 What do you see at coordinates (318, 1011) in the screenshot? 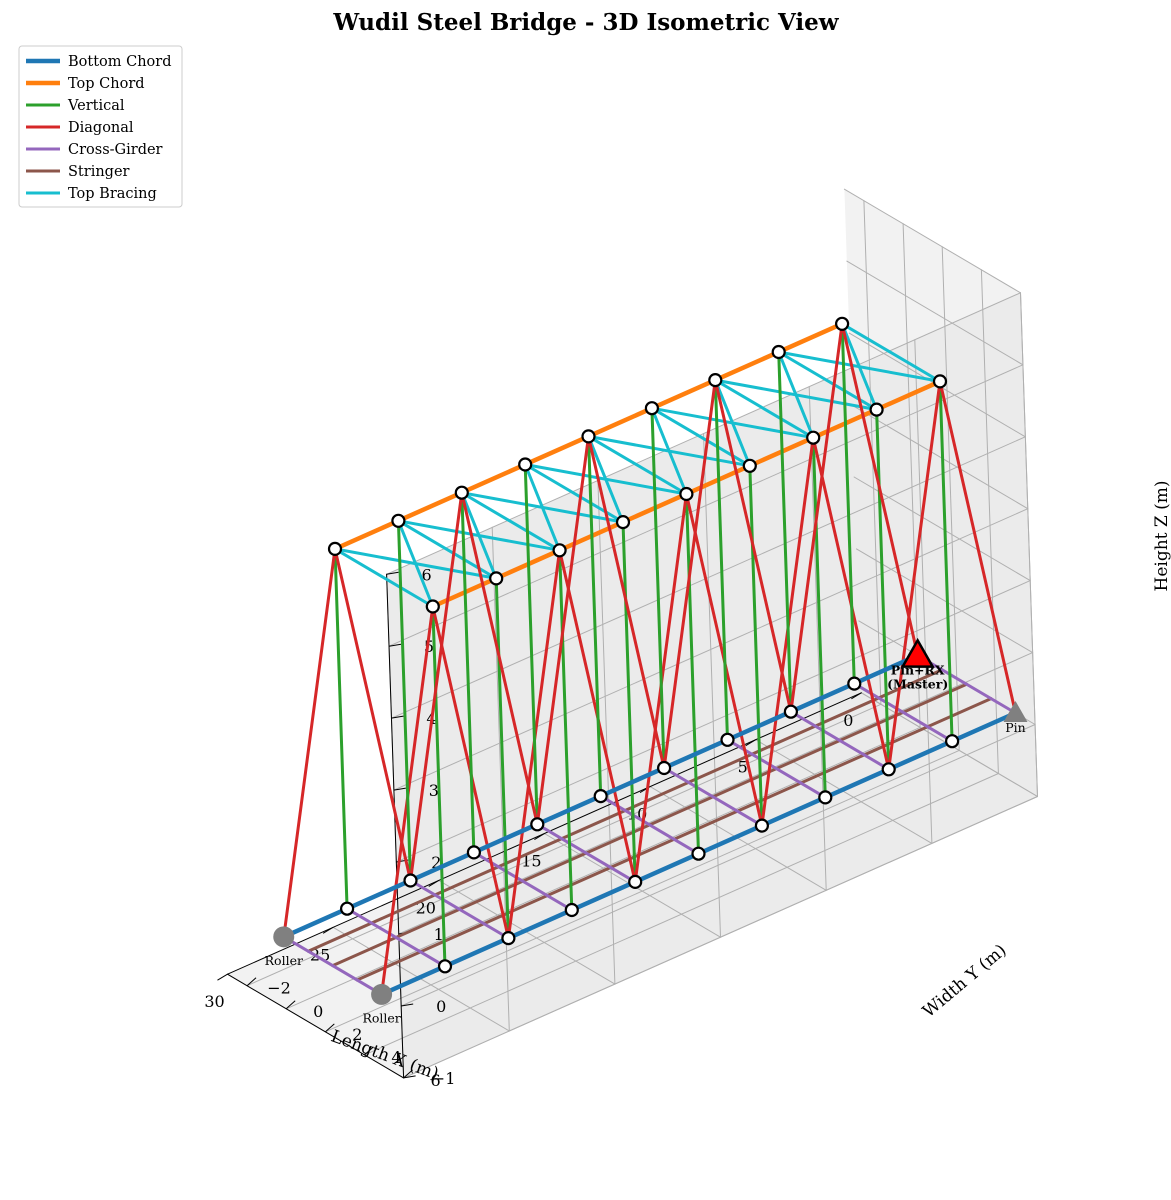
I see `y-tick-label: 0` at bounding box center [318, 1011].